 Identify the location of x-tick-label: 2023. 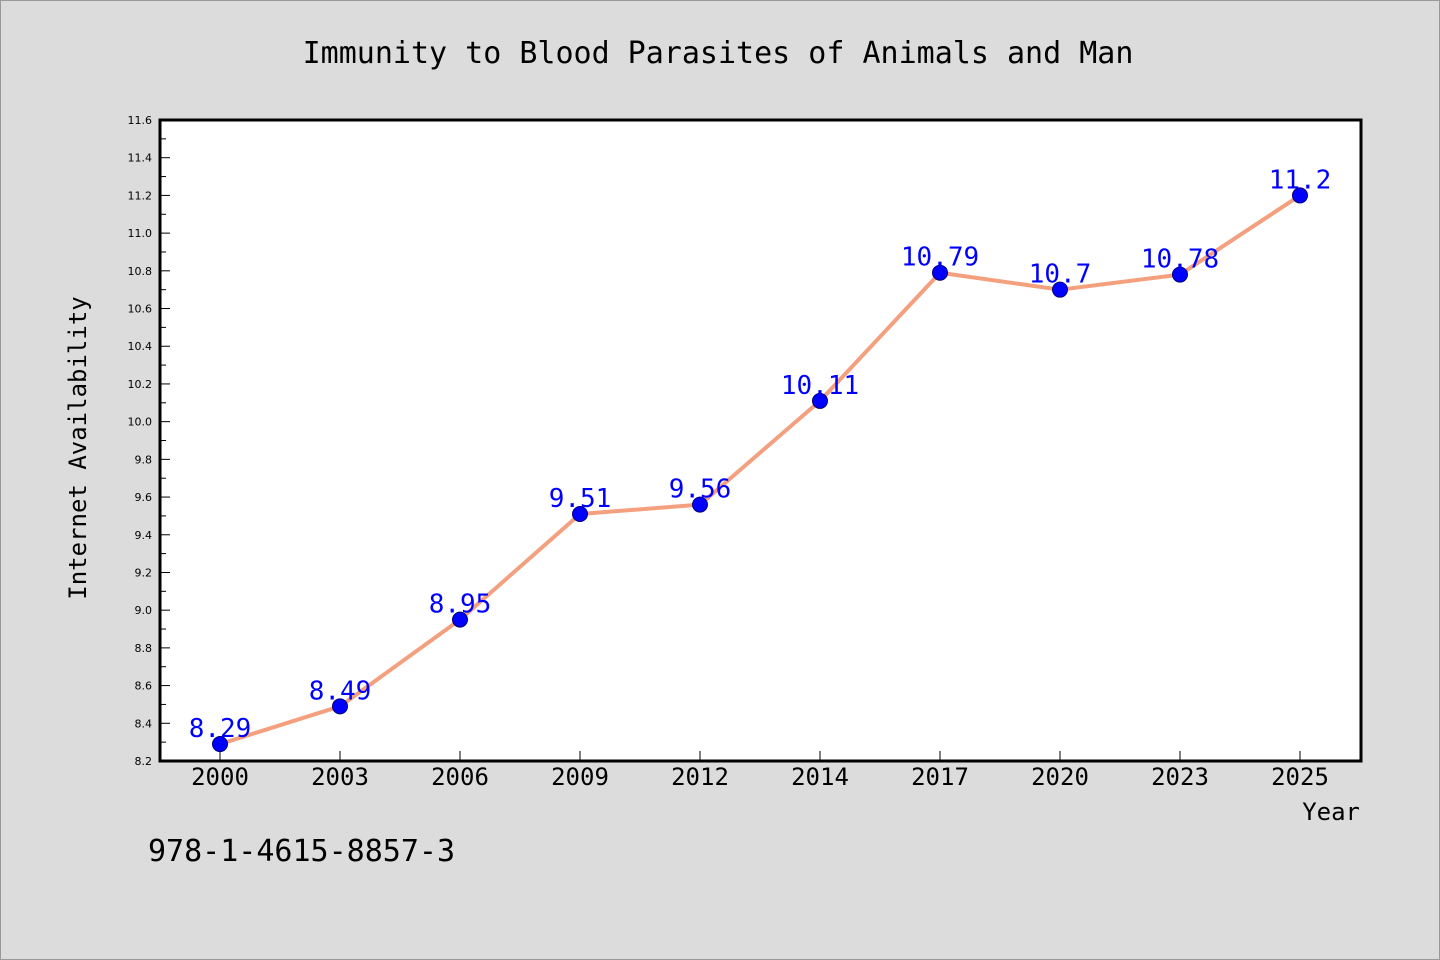
(1180, 777).